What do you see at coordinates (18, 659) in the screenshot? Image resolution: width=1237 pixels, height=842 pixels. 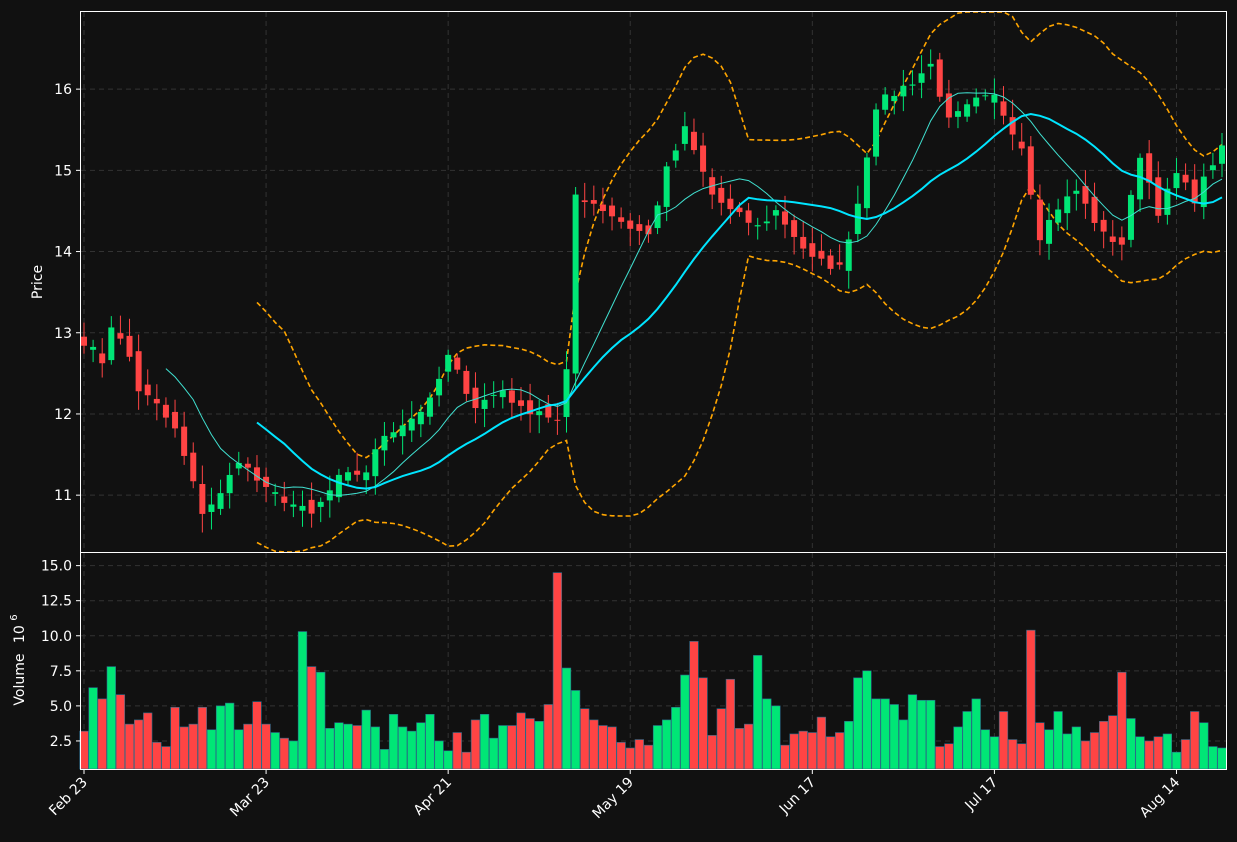 I see `volume-axis-label: Volume 10 6` at bounding box center [18, 659].